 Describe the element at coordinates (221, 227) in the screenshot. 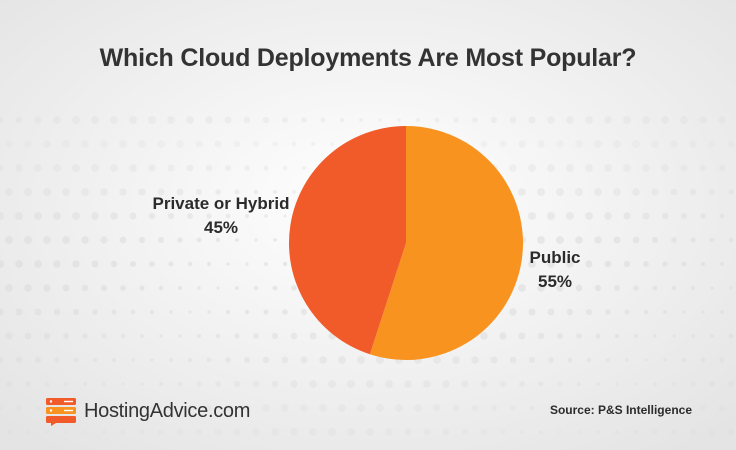

I see `slice-value-private-or-hybrid: 45%` at that location.